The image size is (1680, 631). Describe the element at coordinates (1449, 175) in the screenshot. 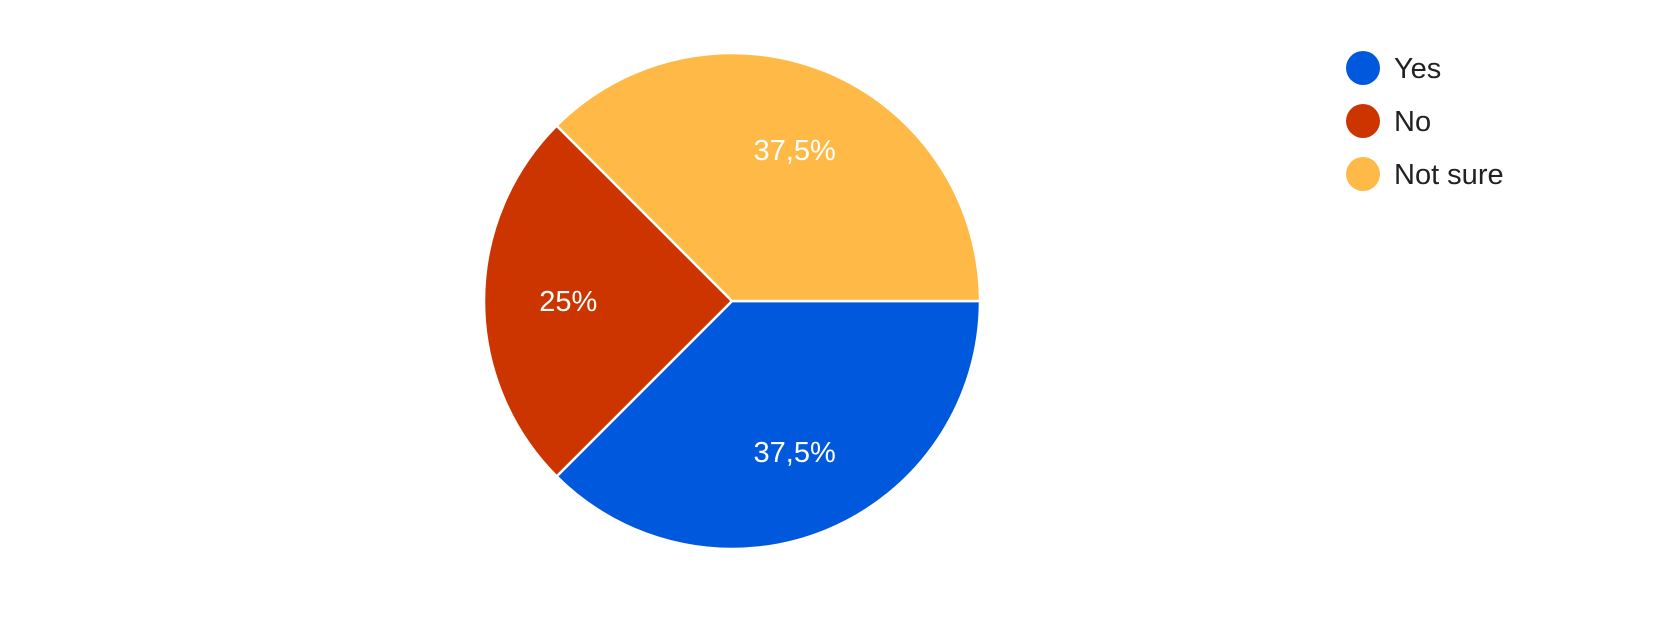

I see `legend-label: Not sure` at that location.